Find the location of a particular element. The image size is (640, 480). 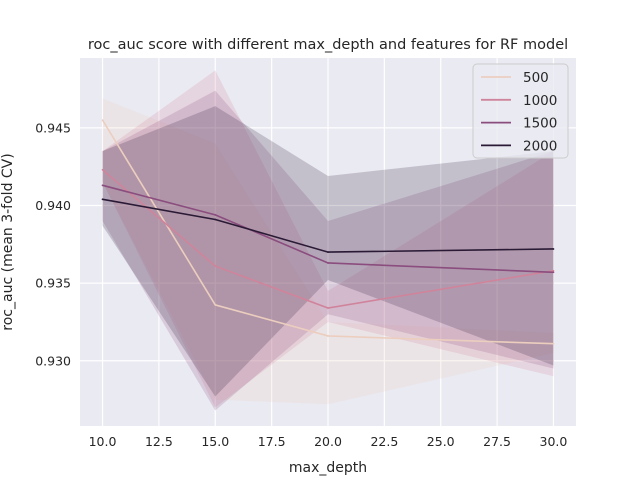

legend-label-1500: 1500 is located at coordinates (540, 124).